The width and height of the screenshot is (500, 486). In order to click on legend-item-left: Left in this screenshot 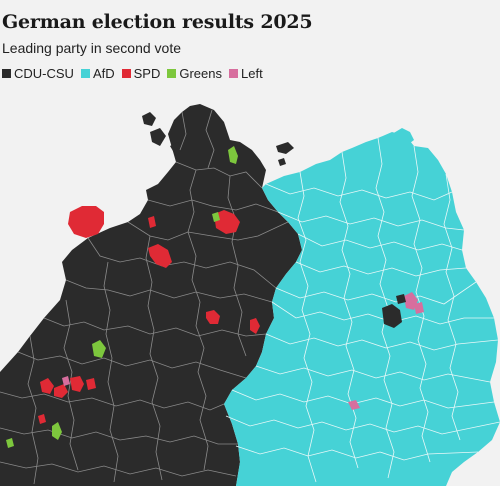, I will do `click(246, 73)`.